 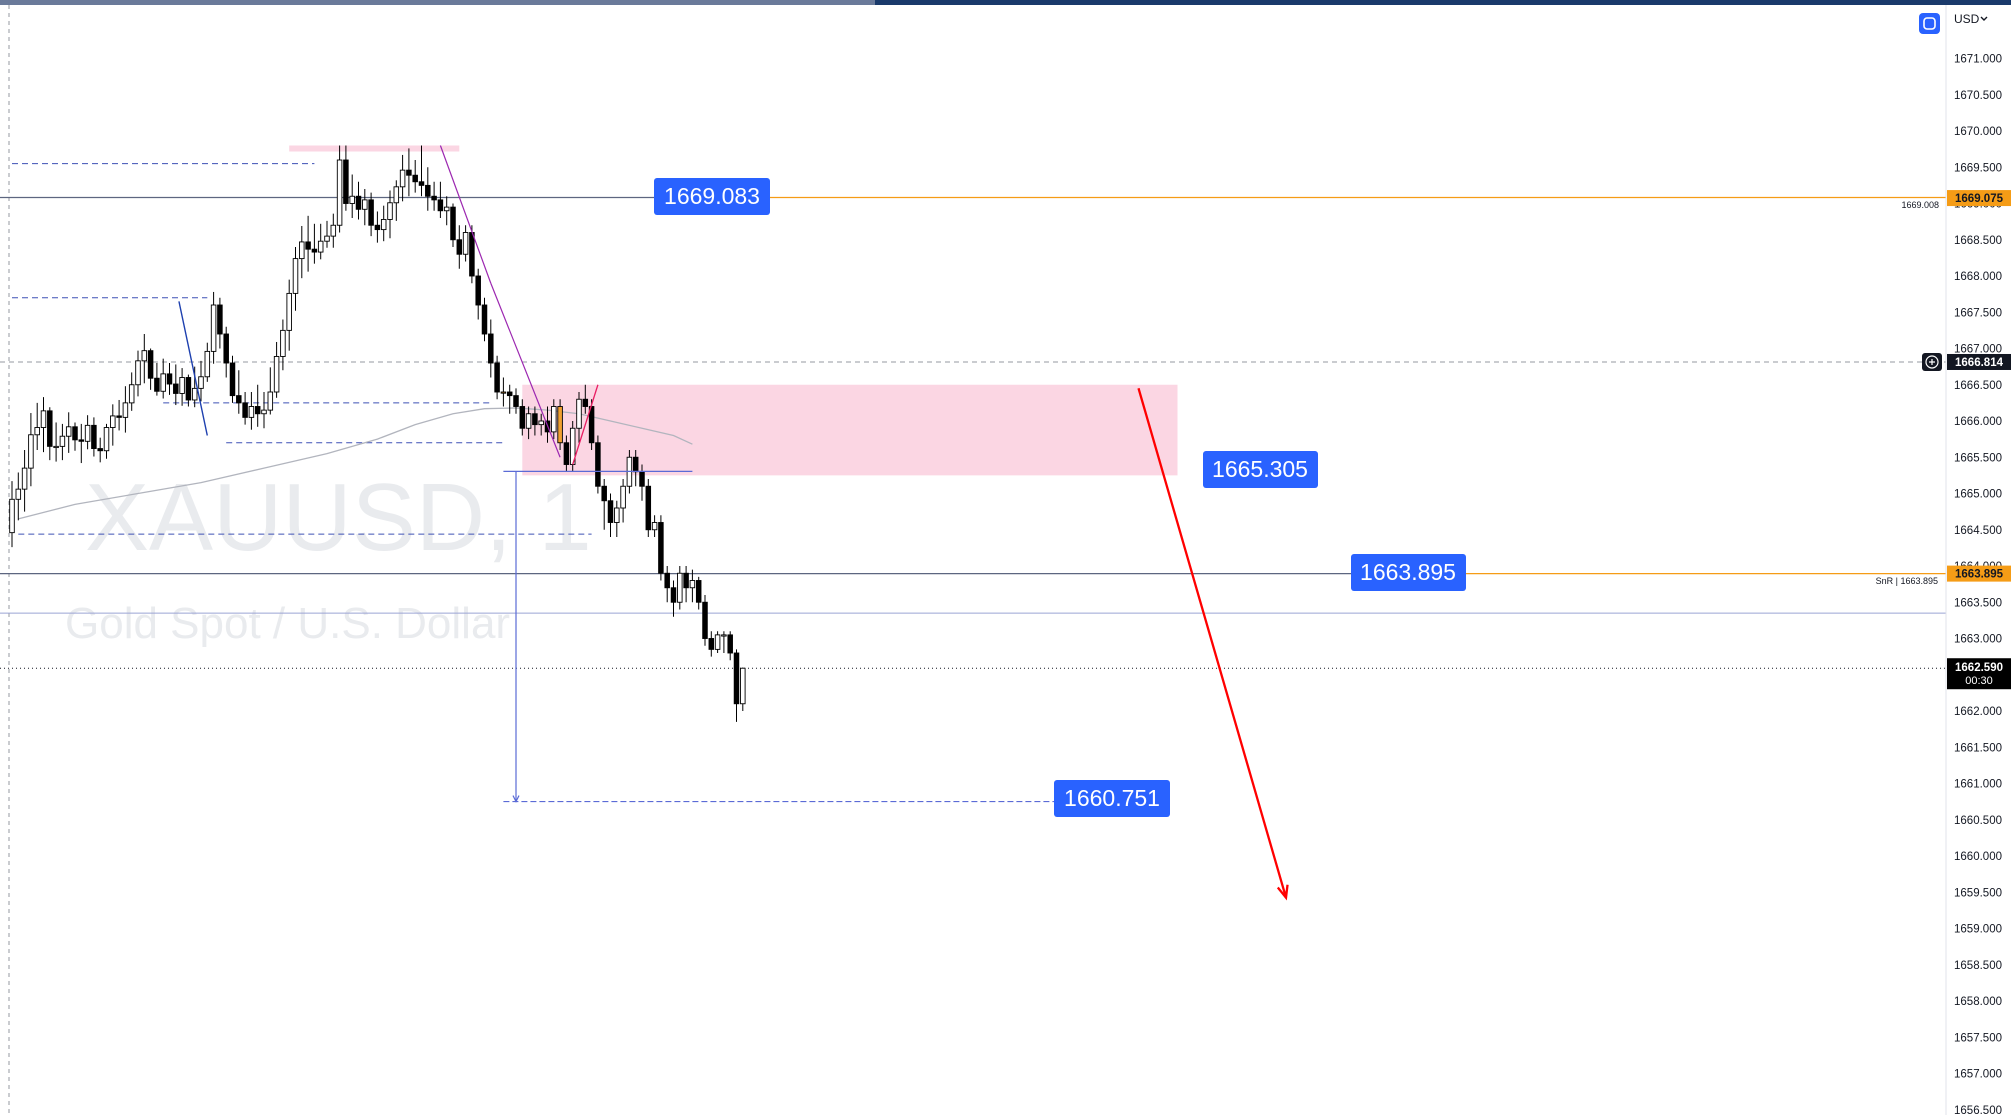 What do you see at coordinates (1971, 19) in the screenshot?
I see `currency-selector: USD` at bounding box center [1971, 19].